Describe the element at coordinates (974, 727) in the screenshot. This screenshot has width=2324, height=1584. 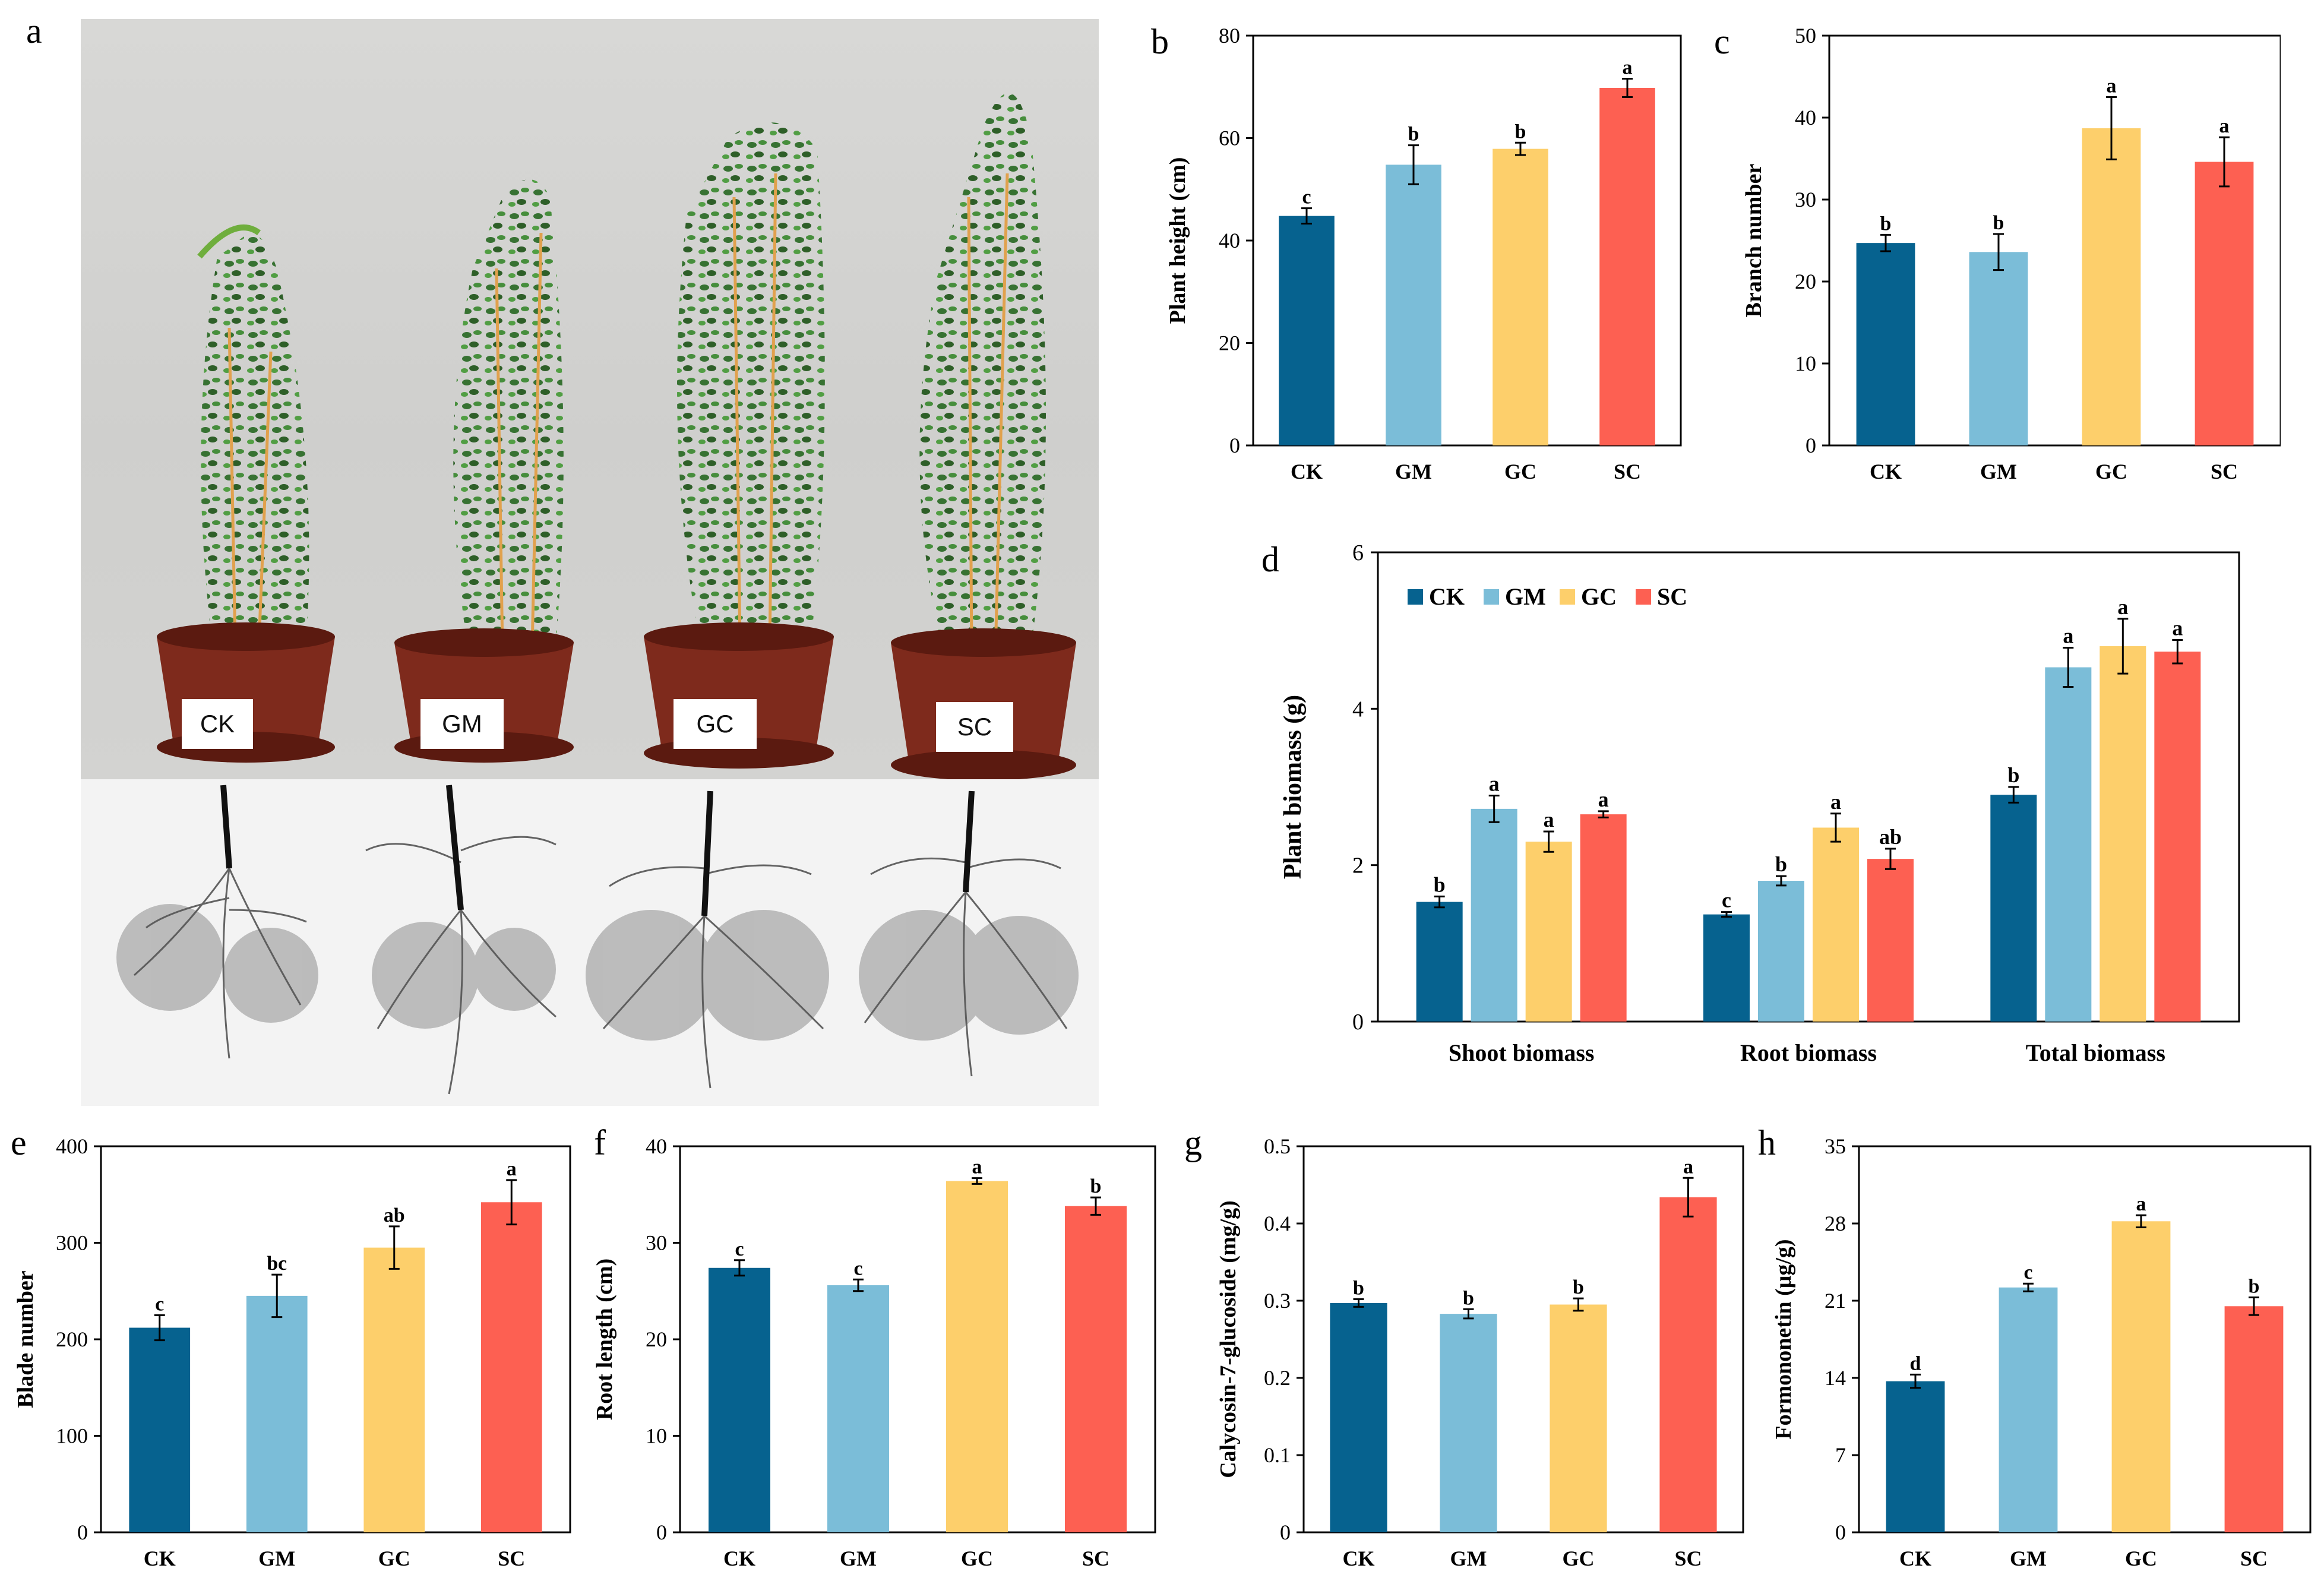
I see `pot-label-sc: SC` at that location.